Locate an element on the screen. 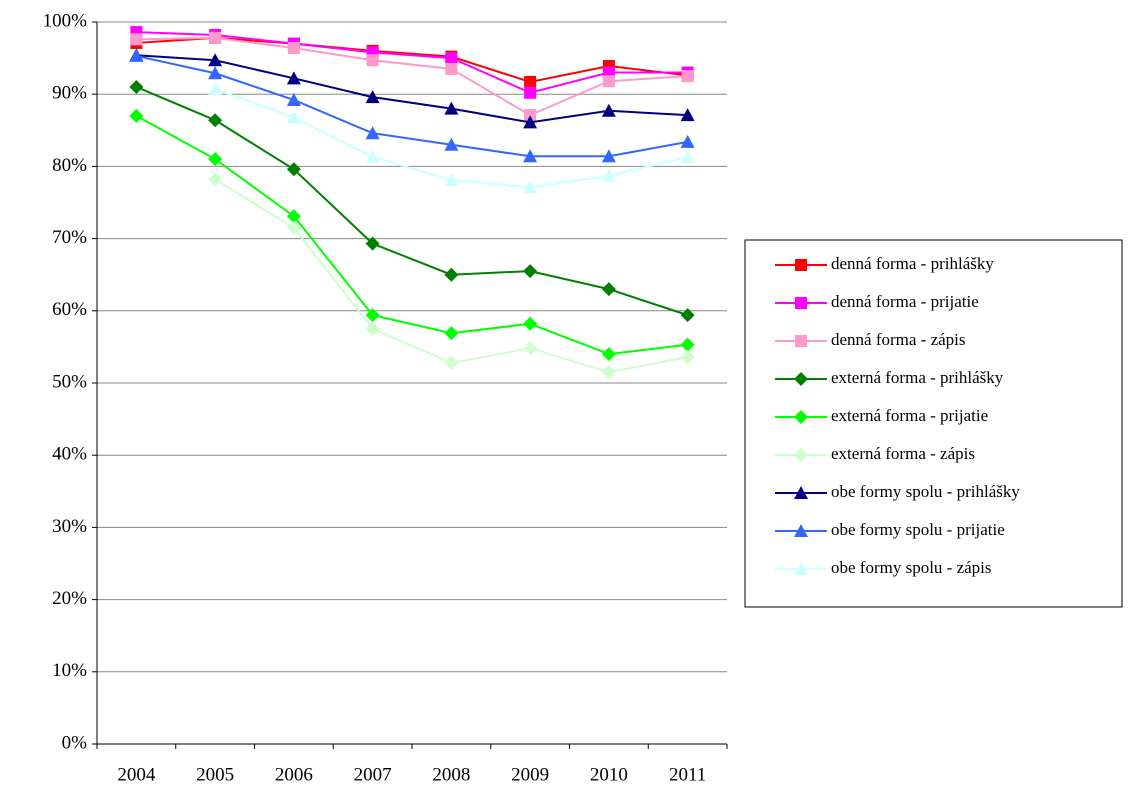  legend-label: denná forma - zápis is located at coordinates (898, 339).